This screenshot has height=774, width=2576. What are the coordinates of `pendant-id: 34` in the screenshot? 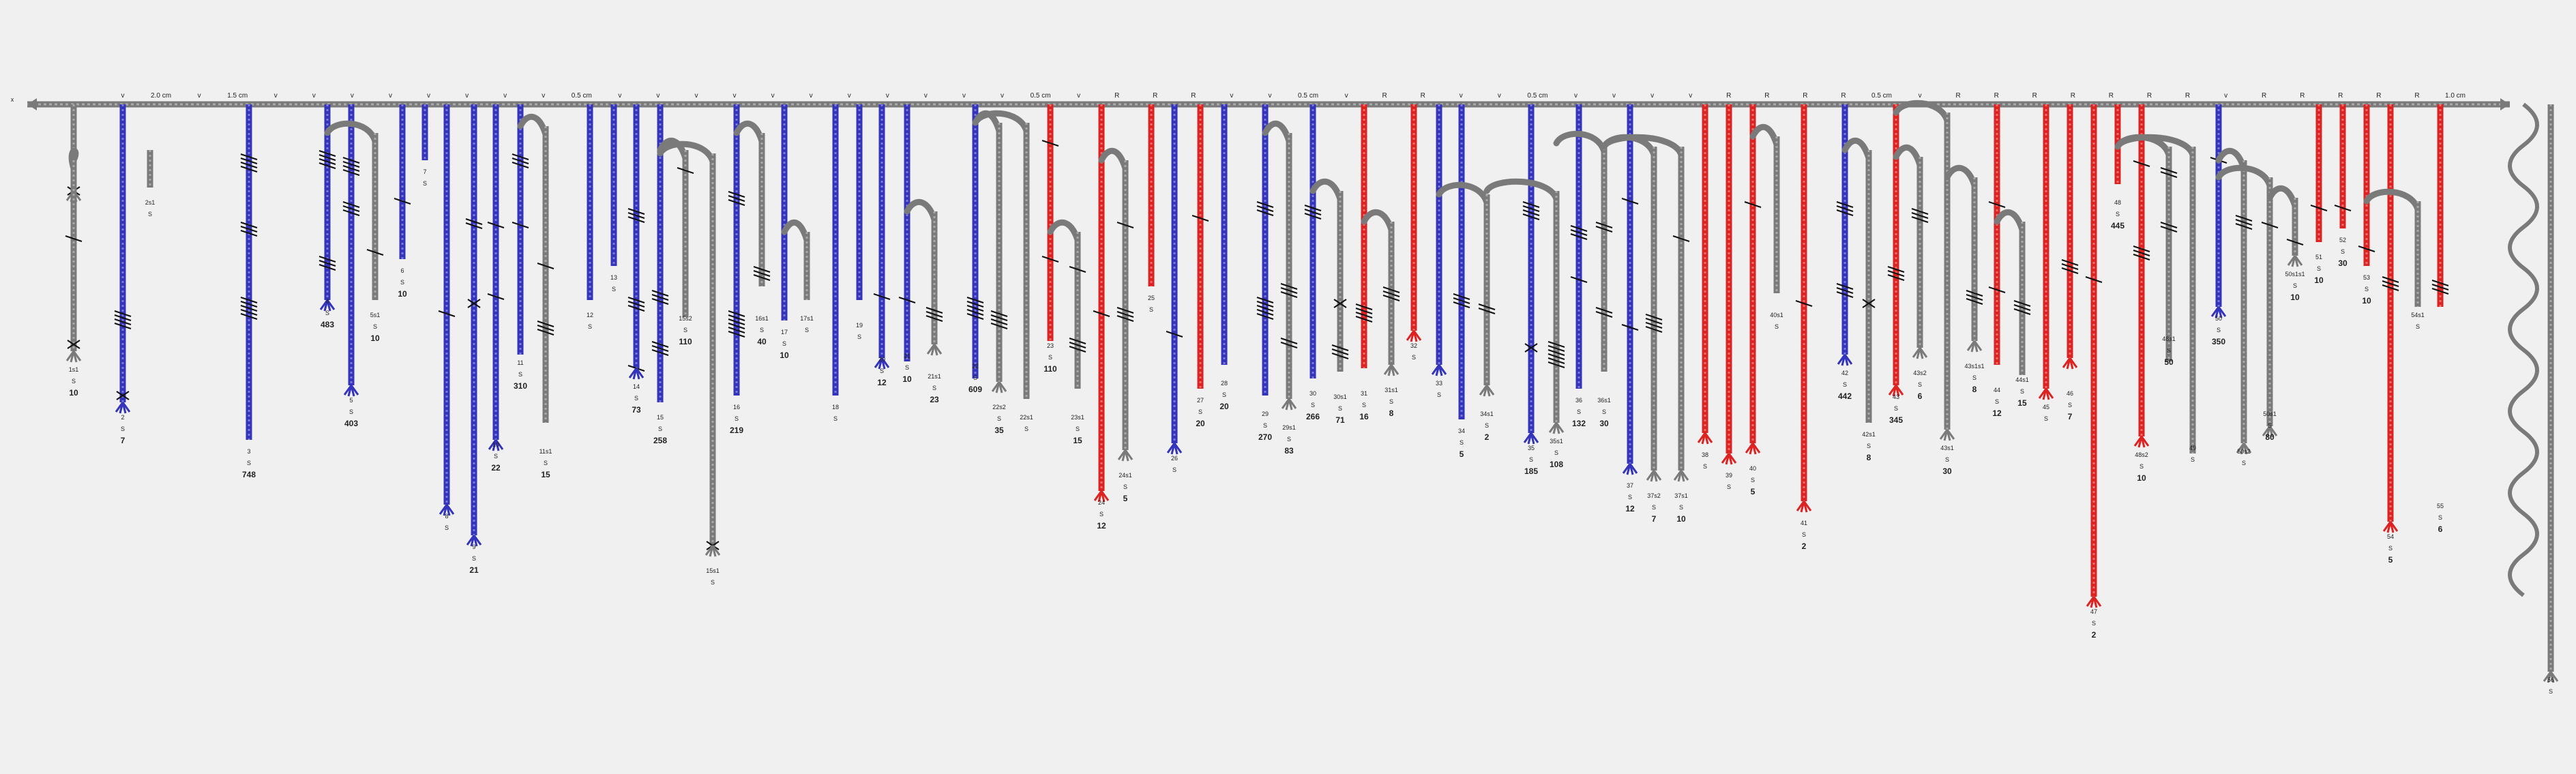 It's located at (1461, 431).